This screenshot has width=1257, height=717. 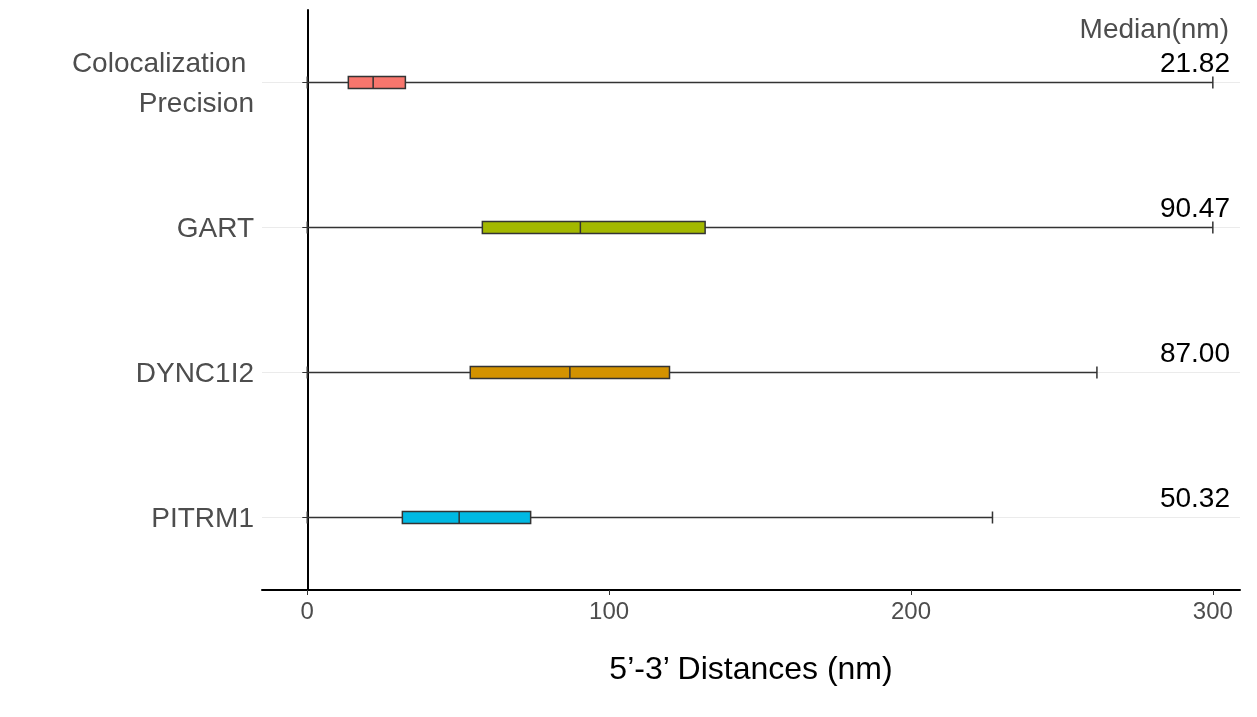 I want to click on annotation: 50.32, so click(x=1194, y=497).